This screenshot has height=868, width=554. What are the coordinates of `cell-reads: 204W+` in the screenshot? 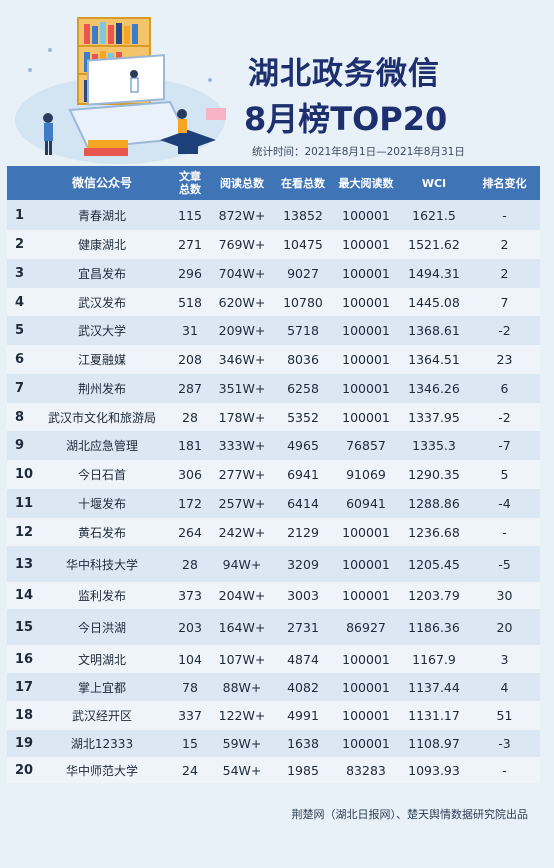 It's located at (242, 595).